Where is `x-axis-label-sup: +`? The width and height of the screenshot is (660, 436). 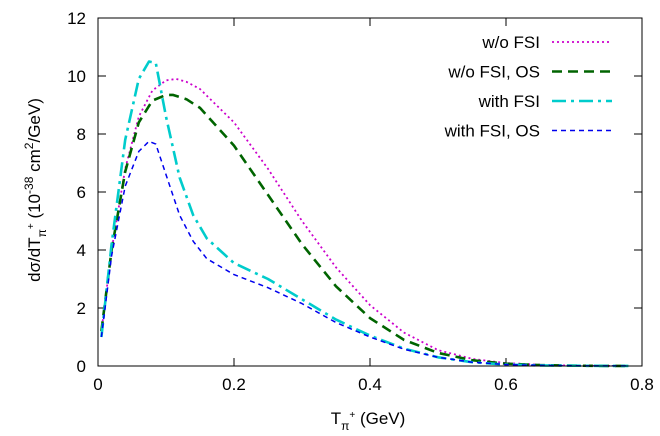
x-axis-label-sup: + is located at coordinates (352, 415).